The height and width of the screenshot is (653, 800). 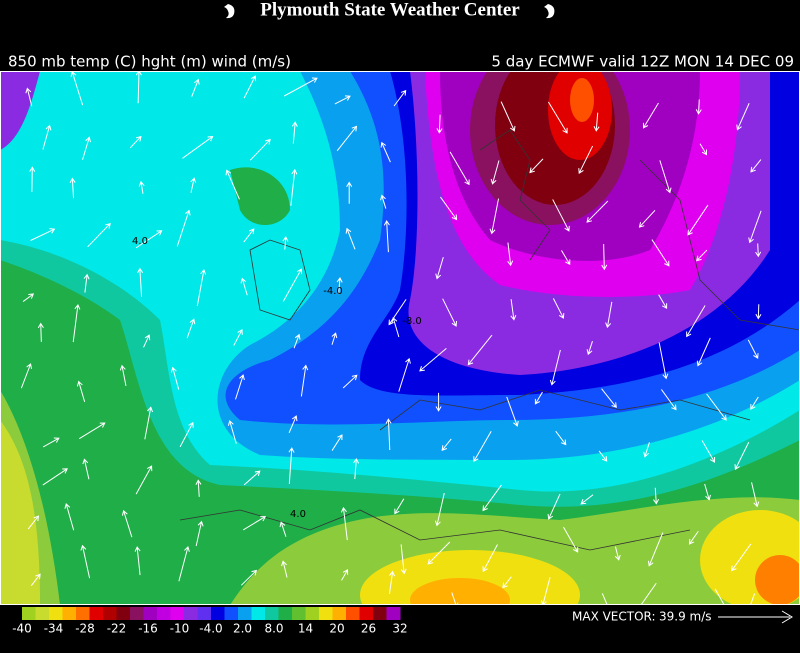 What do you see at coordinates (399, 629) in the screenshot?
I see `scale-label: 32` at bounding box center [399, 629].